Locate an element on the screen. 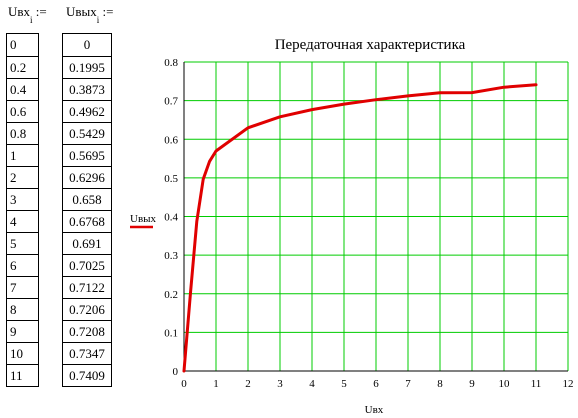  y-tick-label: 0.5 is located at coordinates (171, 179).